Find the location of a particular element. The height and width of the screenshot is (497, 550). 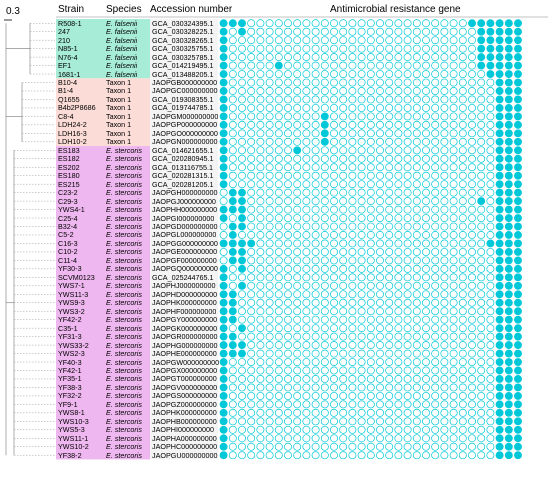

accession-label: GCA_020280945.1 is located at coordinates (183, 159).